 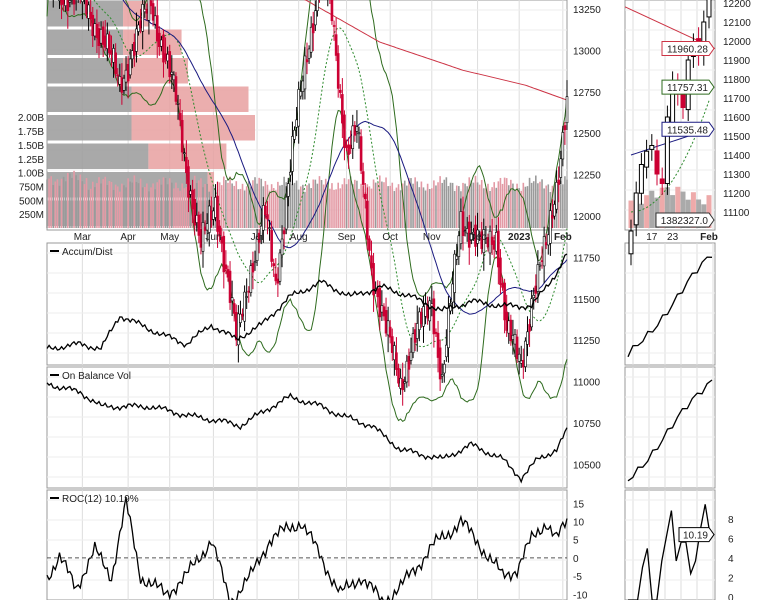 What do you see at coordinates (31, 118) in the screenshot?
I see `volume-axis-label: 2.00B` at bounding box center [31, 118].